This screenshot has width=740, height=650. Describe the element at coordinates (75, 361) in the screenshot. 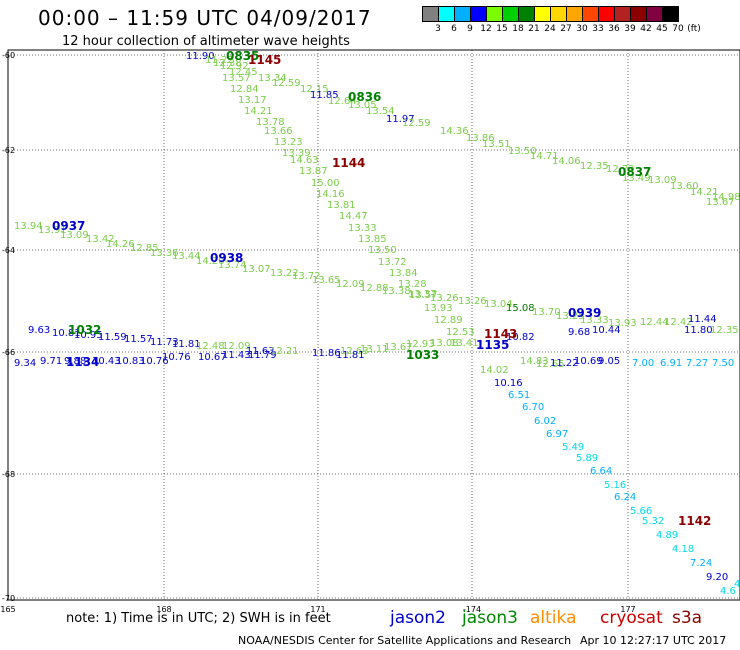

I see `wave-height-value: 9.88` at that location.